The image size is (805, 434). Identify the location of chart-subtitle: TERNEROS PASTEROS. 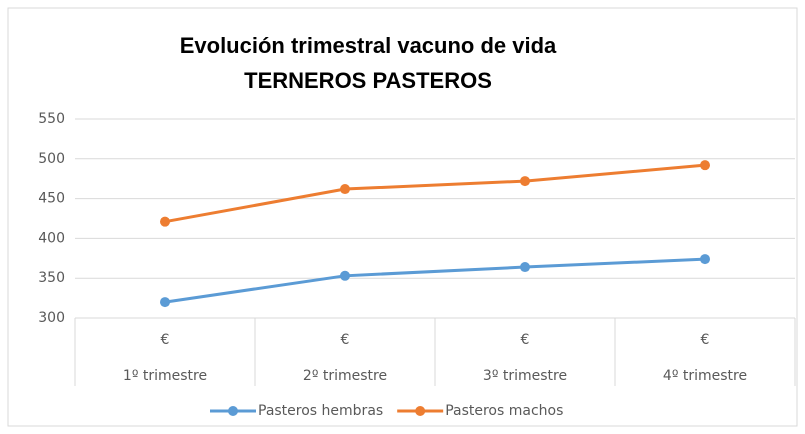
(368, 80).